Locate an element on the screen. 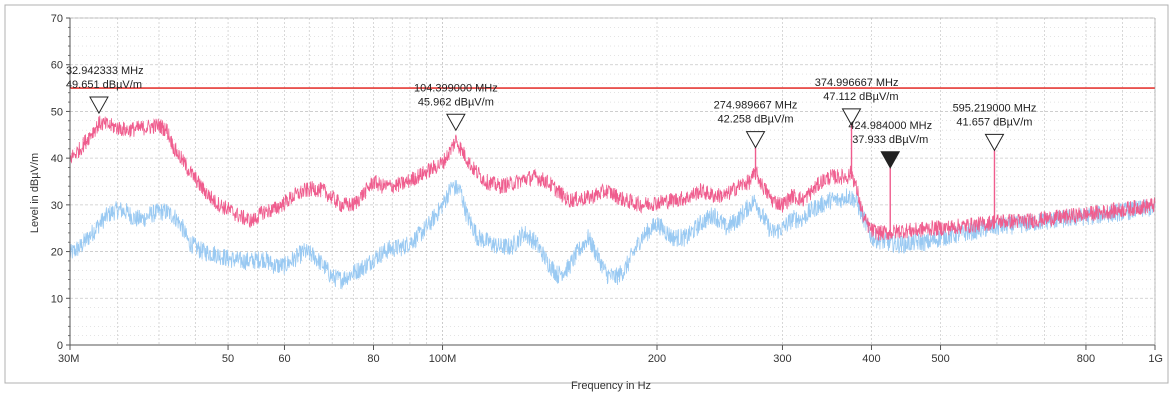 The height and width of the screenshot is (397, 1173). y-axis-label: Level in dBµV/m is located at coordinates (35, 193).